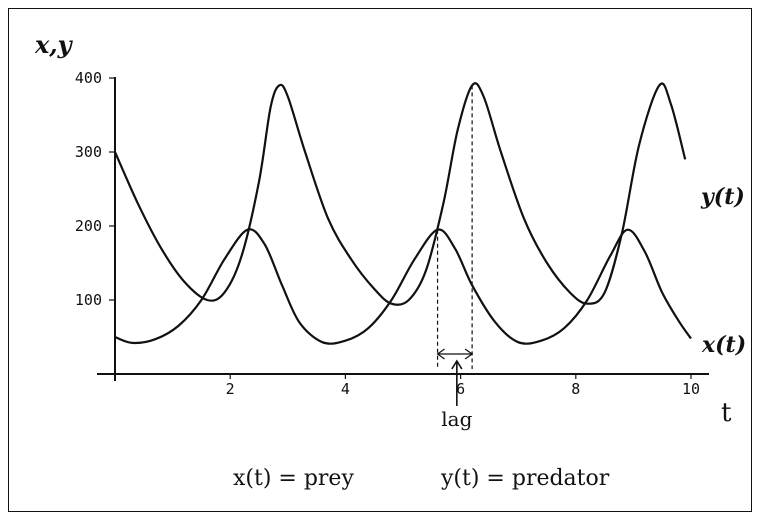 This screenshot has height=524, width=762. Describe the element at coordinates (723, 345) in the screenshot. I see `series-label-x: x(t)` at that location.